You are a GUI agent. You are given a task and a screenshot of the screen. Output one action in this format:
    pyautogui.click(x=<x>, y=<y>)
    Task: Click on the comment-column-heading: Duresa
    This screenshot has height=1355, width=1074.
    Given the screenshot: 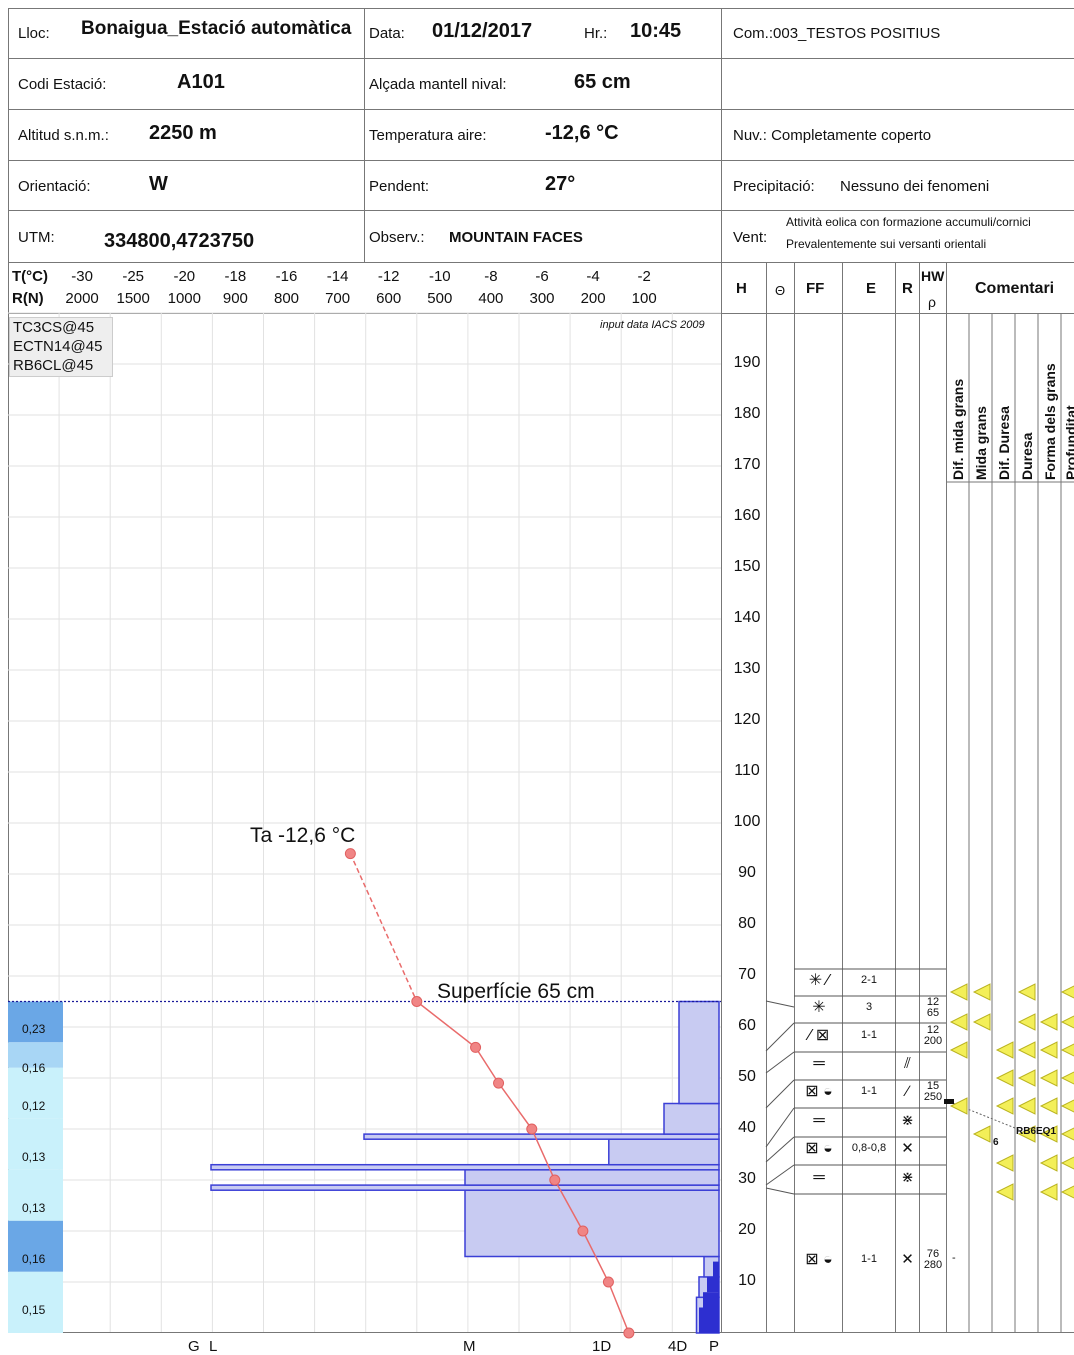 What is the action you would take?
    pyautogui.click(x=1027, y=456)
    